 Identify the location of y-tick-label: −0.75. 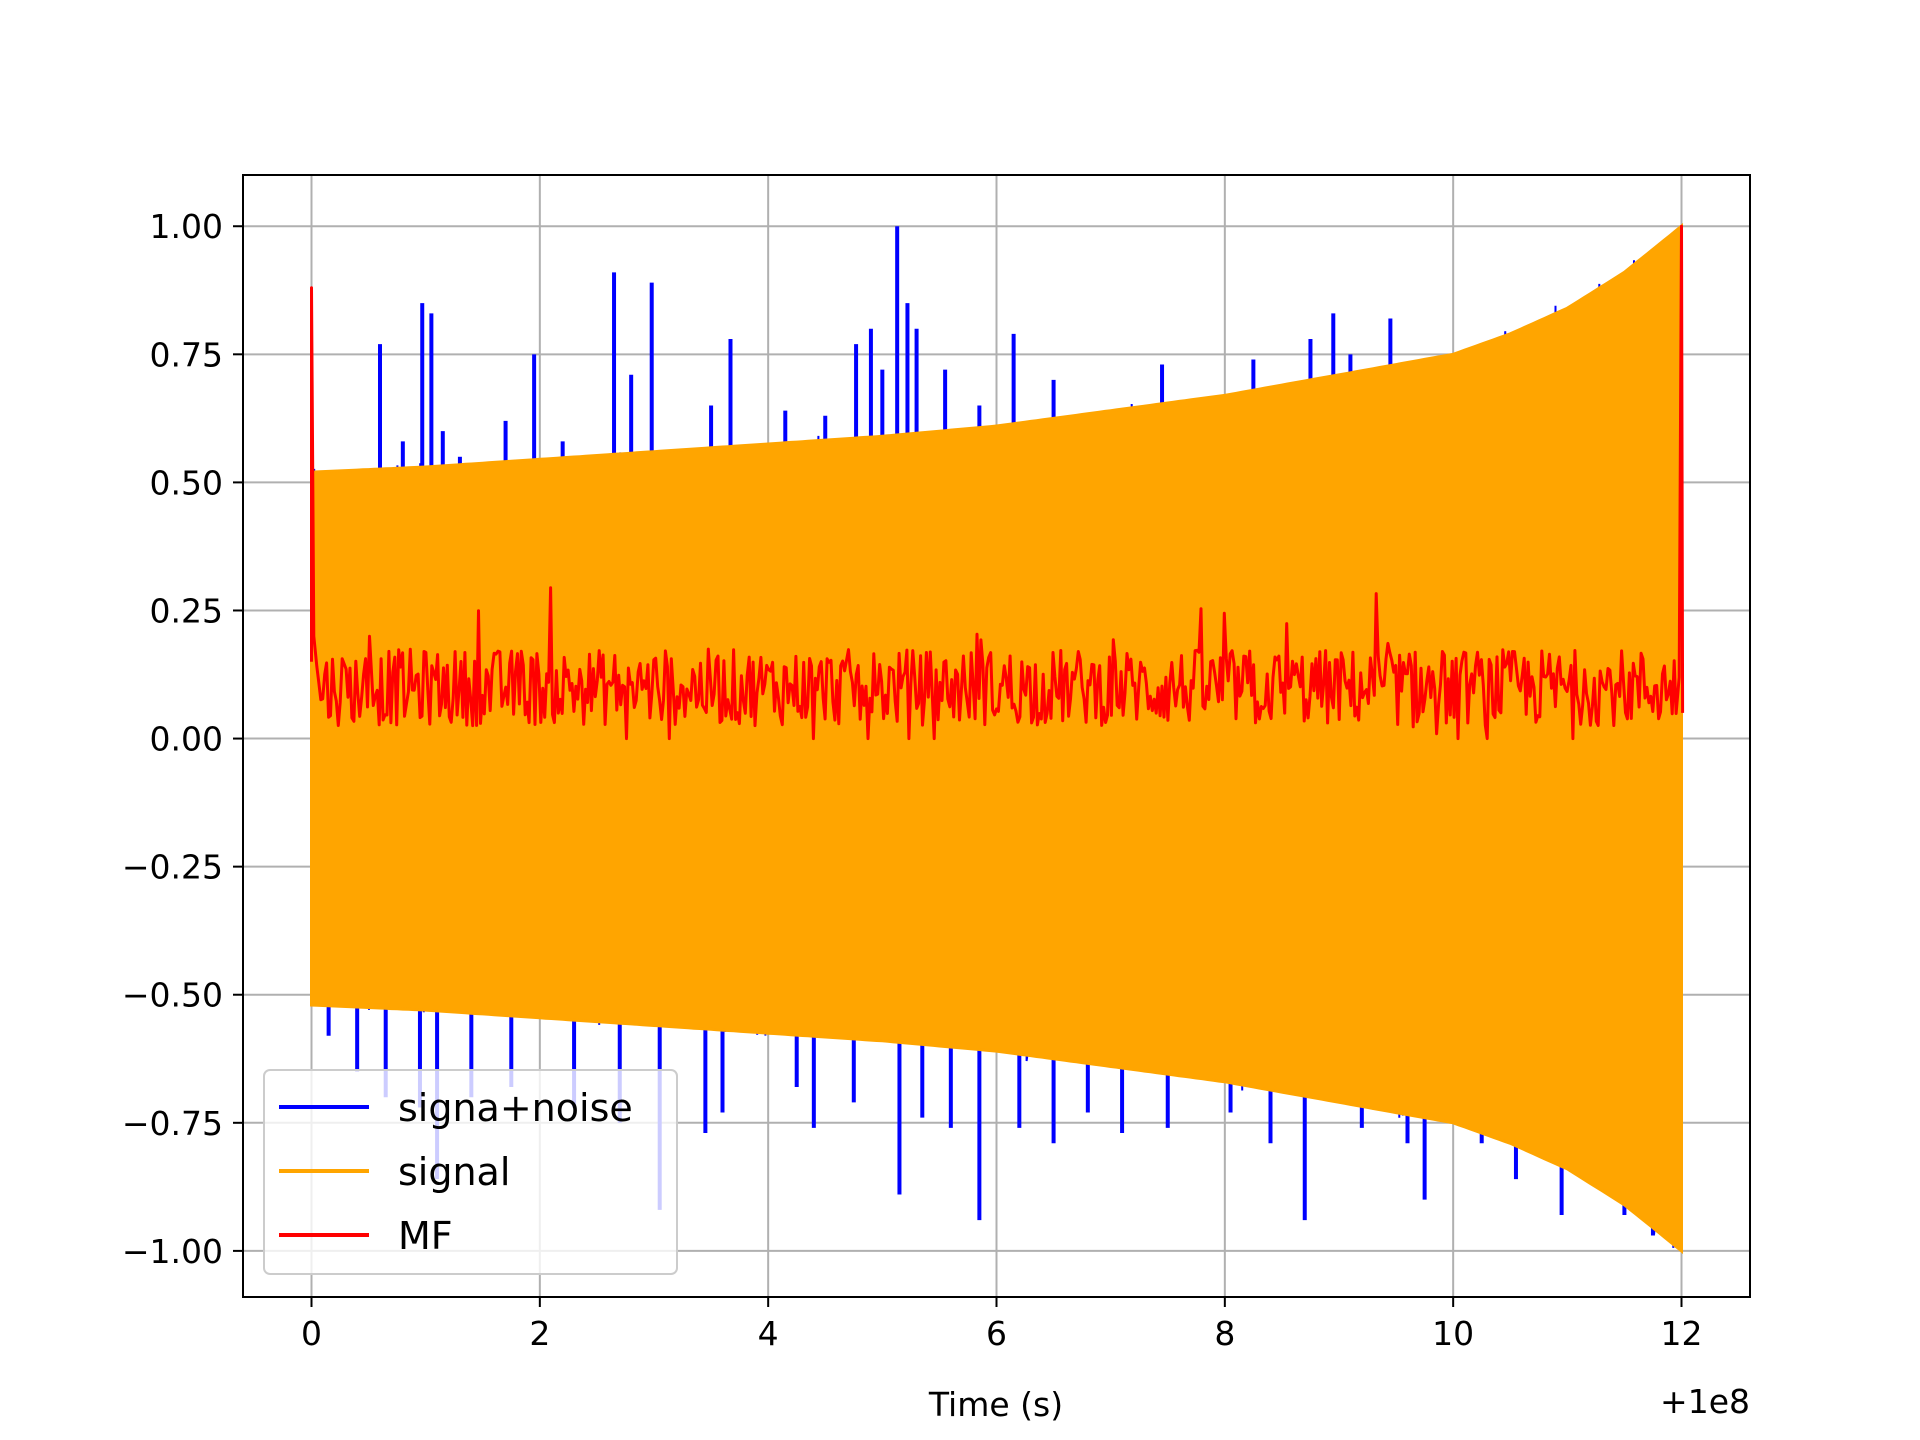
(172, 1123).